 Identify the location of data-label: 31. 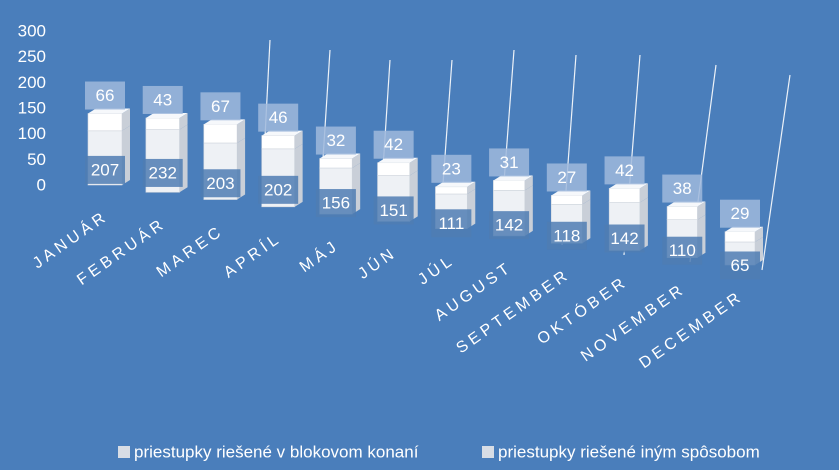
(509, 162).